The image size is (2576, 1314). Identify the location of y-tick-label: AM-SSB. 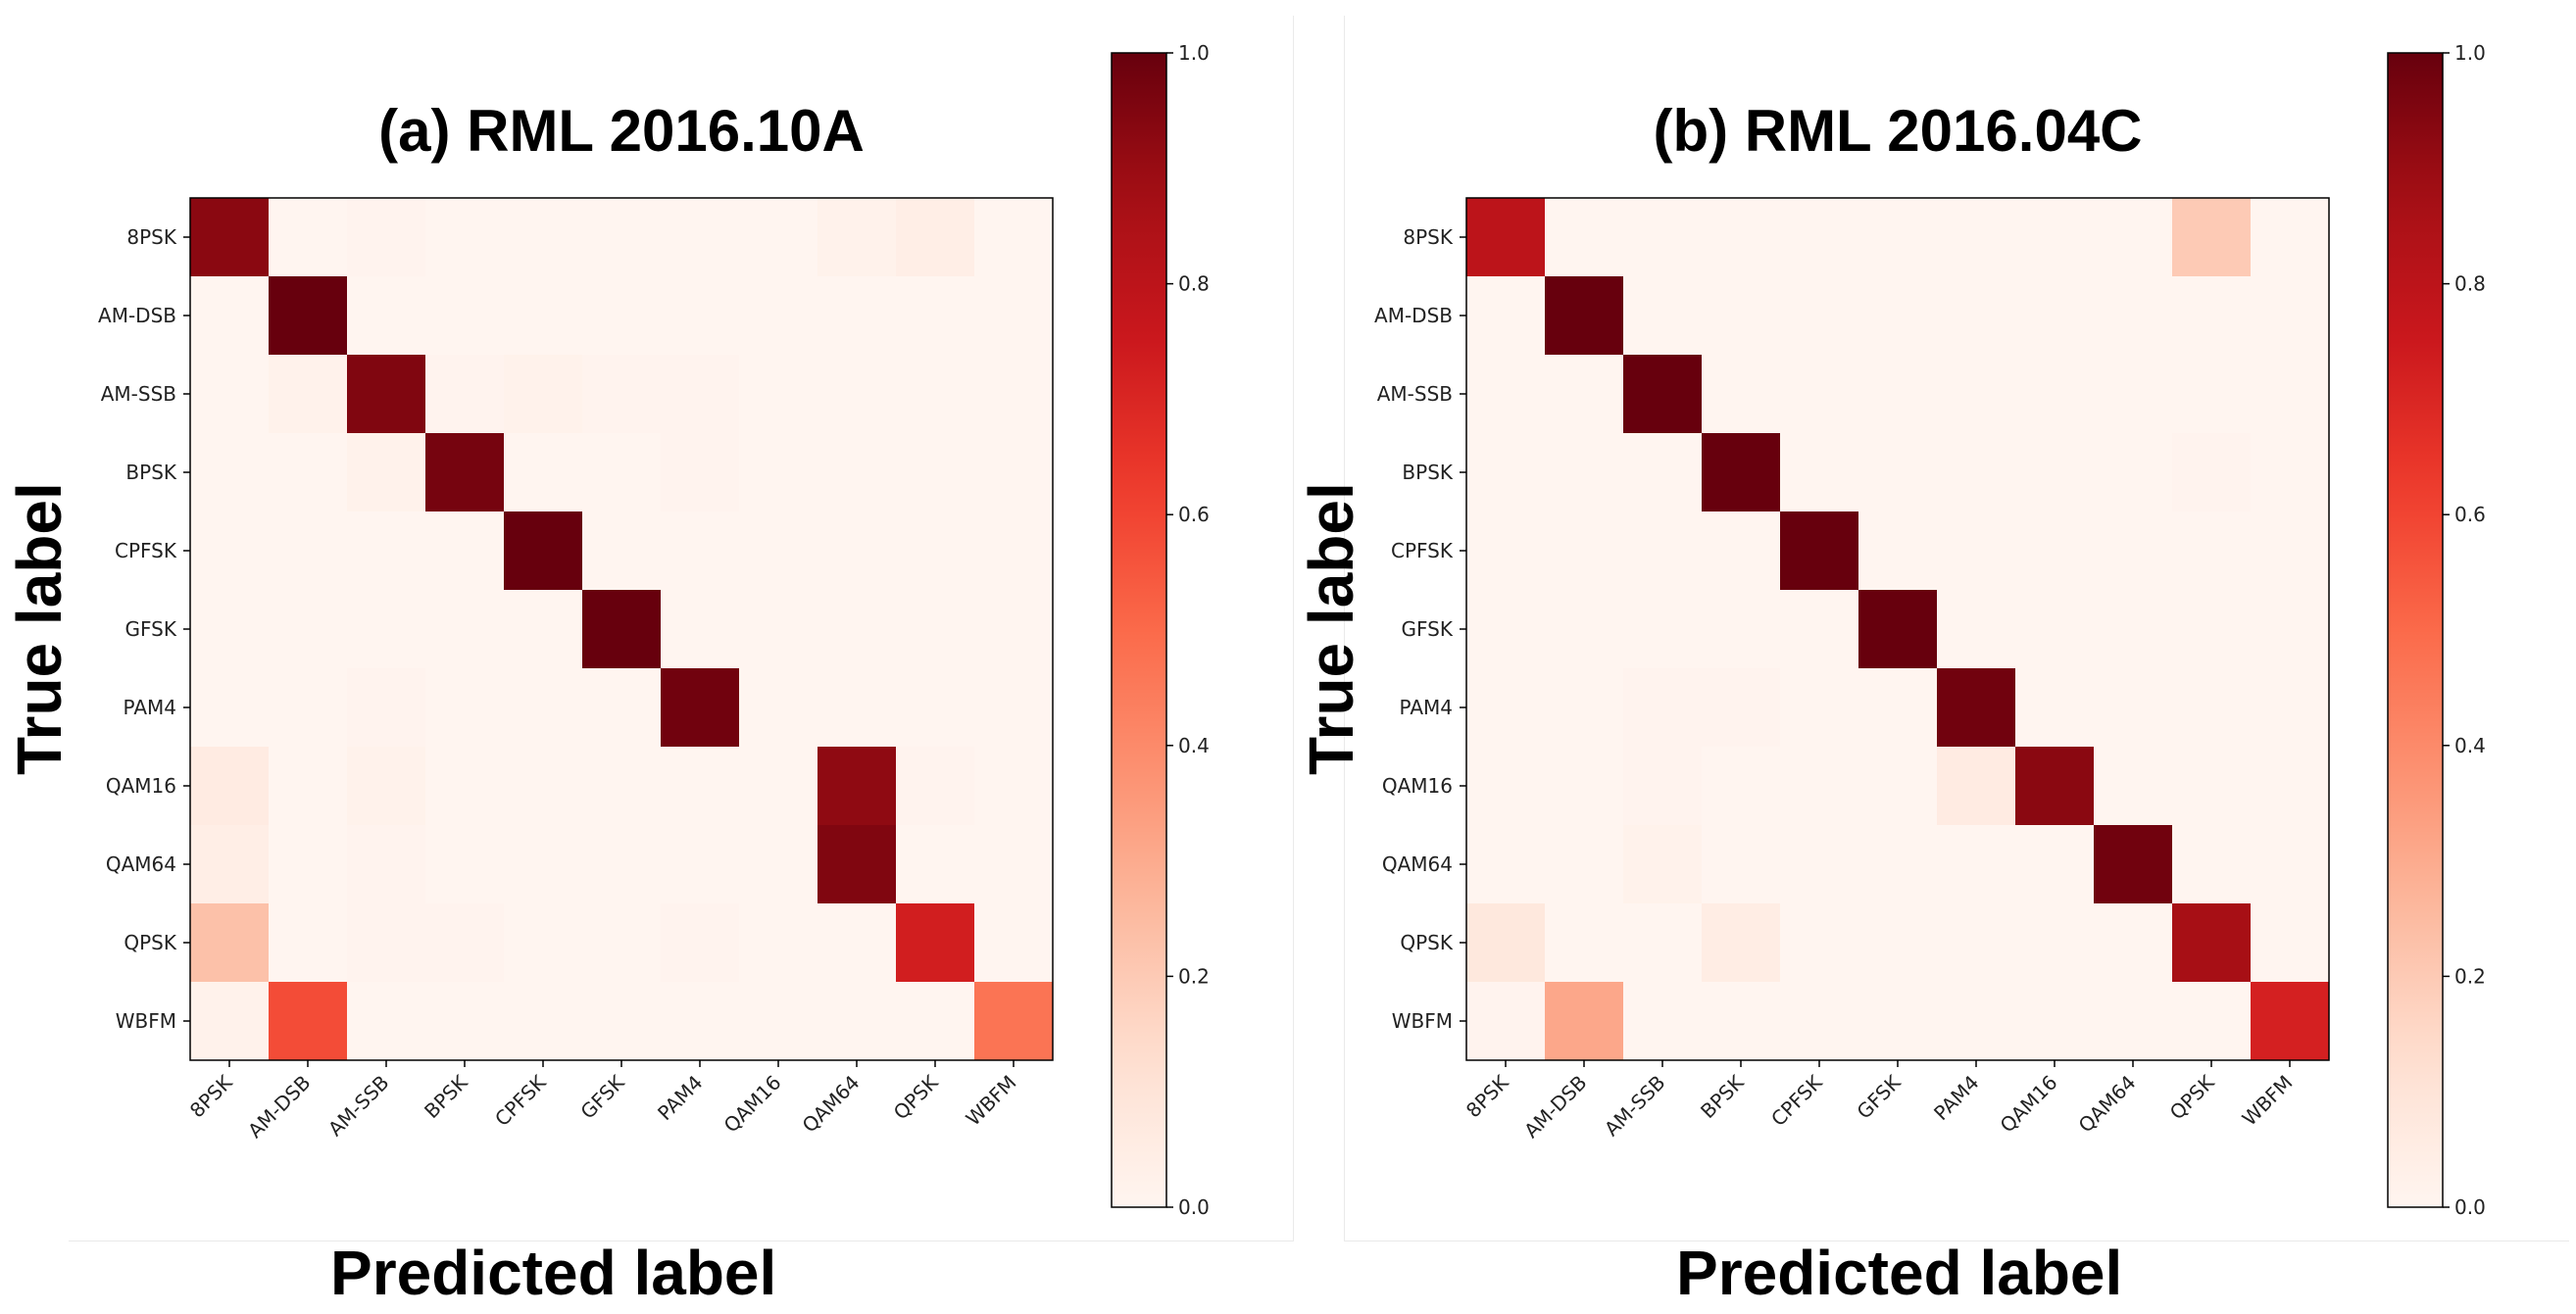
(1415, 394).